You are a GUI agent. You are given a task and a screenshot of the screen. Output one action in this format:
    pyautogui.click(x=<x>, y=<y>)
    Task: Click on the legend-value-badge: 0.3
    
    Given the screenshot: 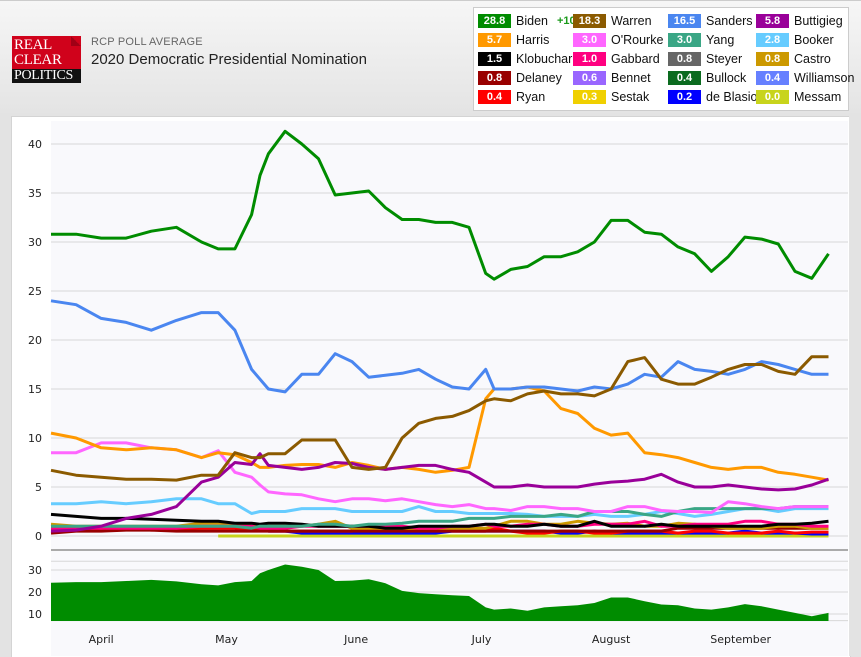 What is the action you would take?
    pyautogui.click(x=589, y=97)
    